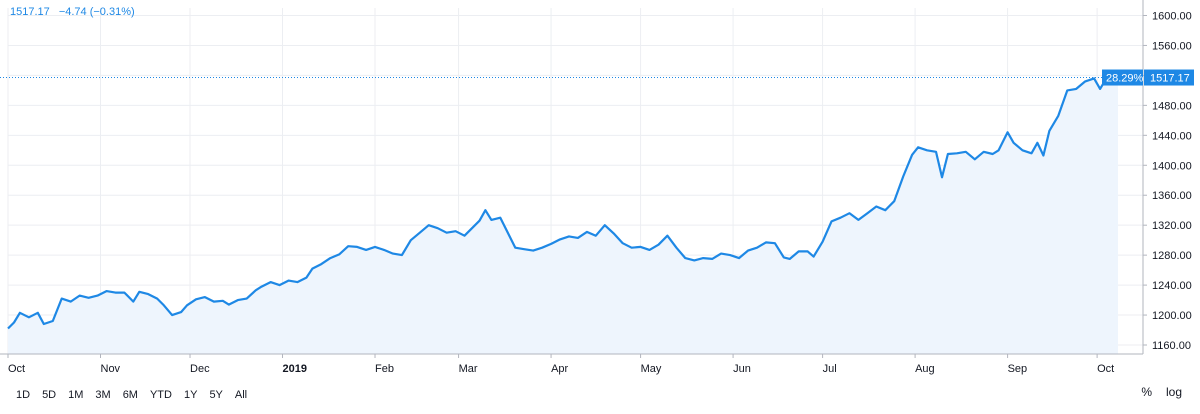 The image size is (1200, 414). I want to click on y-tick-label: 1600.00, so click(1172, 16).